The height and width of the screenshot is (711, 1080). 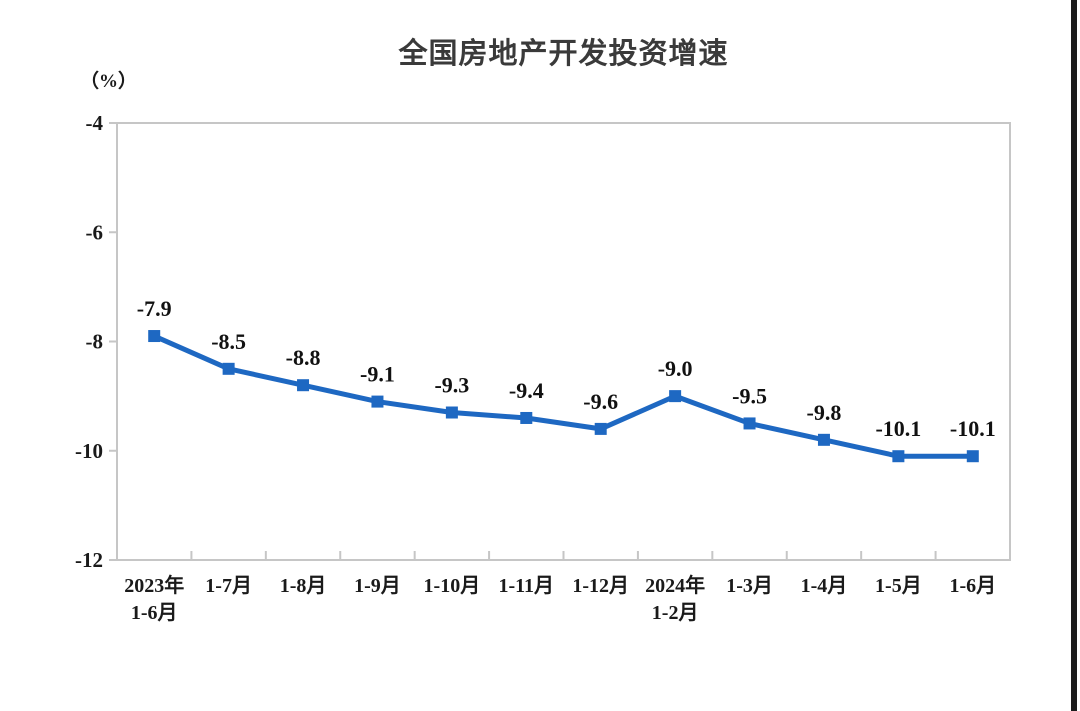 I want to click on data-point-label: -8.8, so click(x=303, y=357).